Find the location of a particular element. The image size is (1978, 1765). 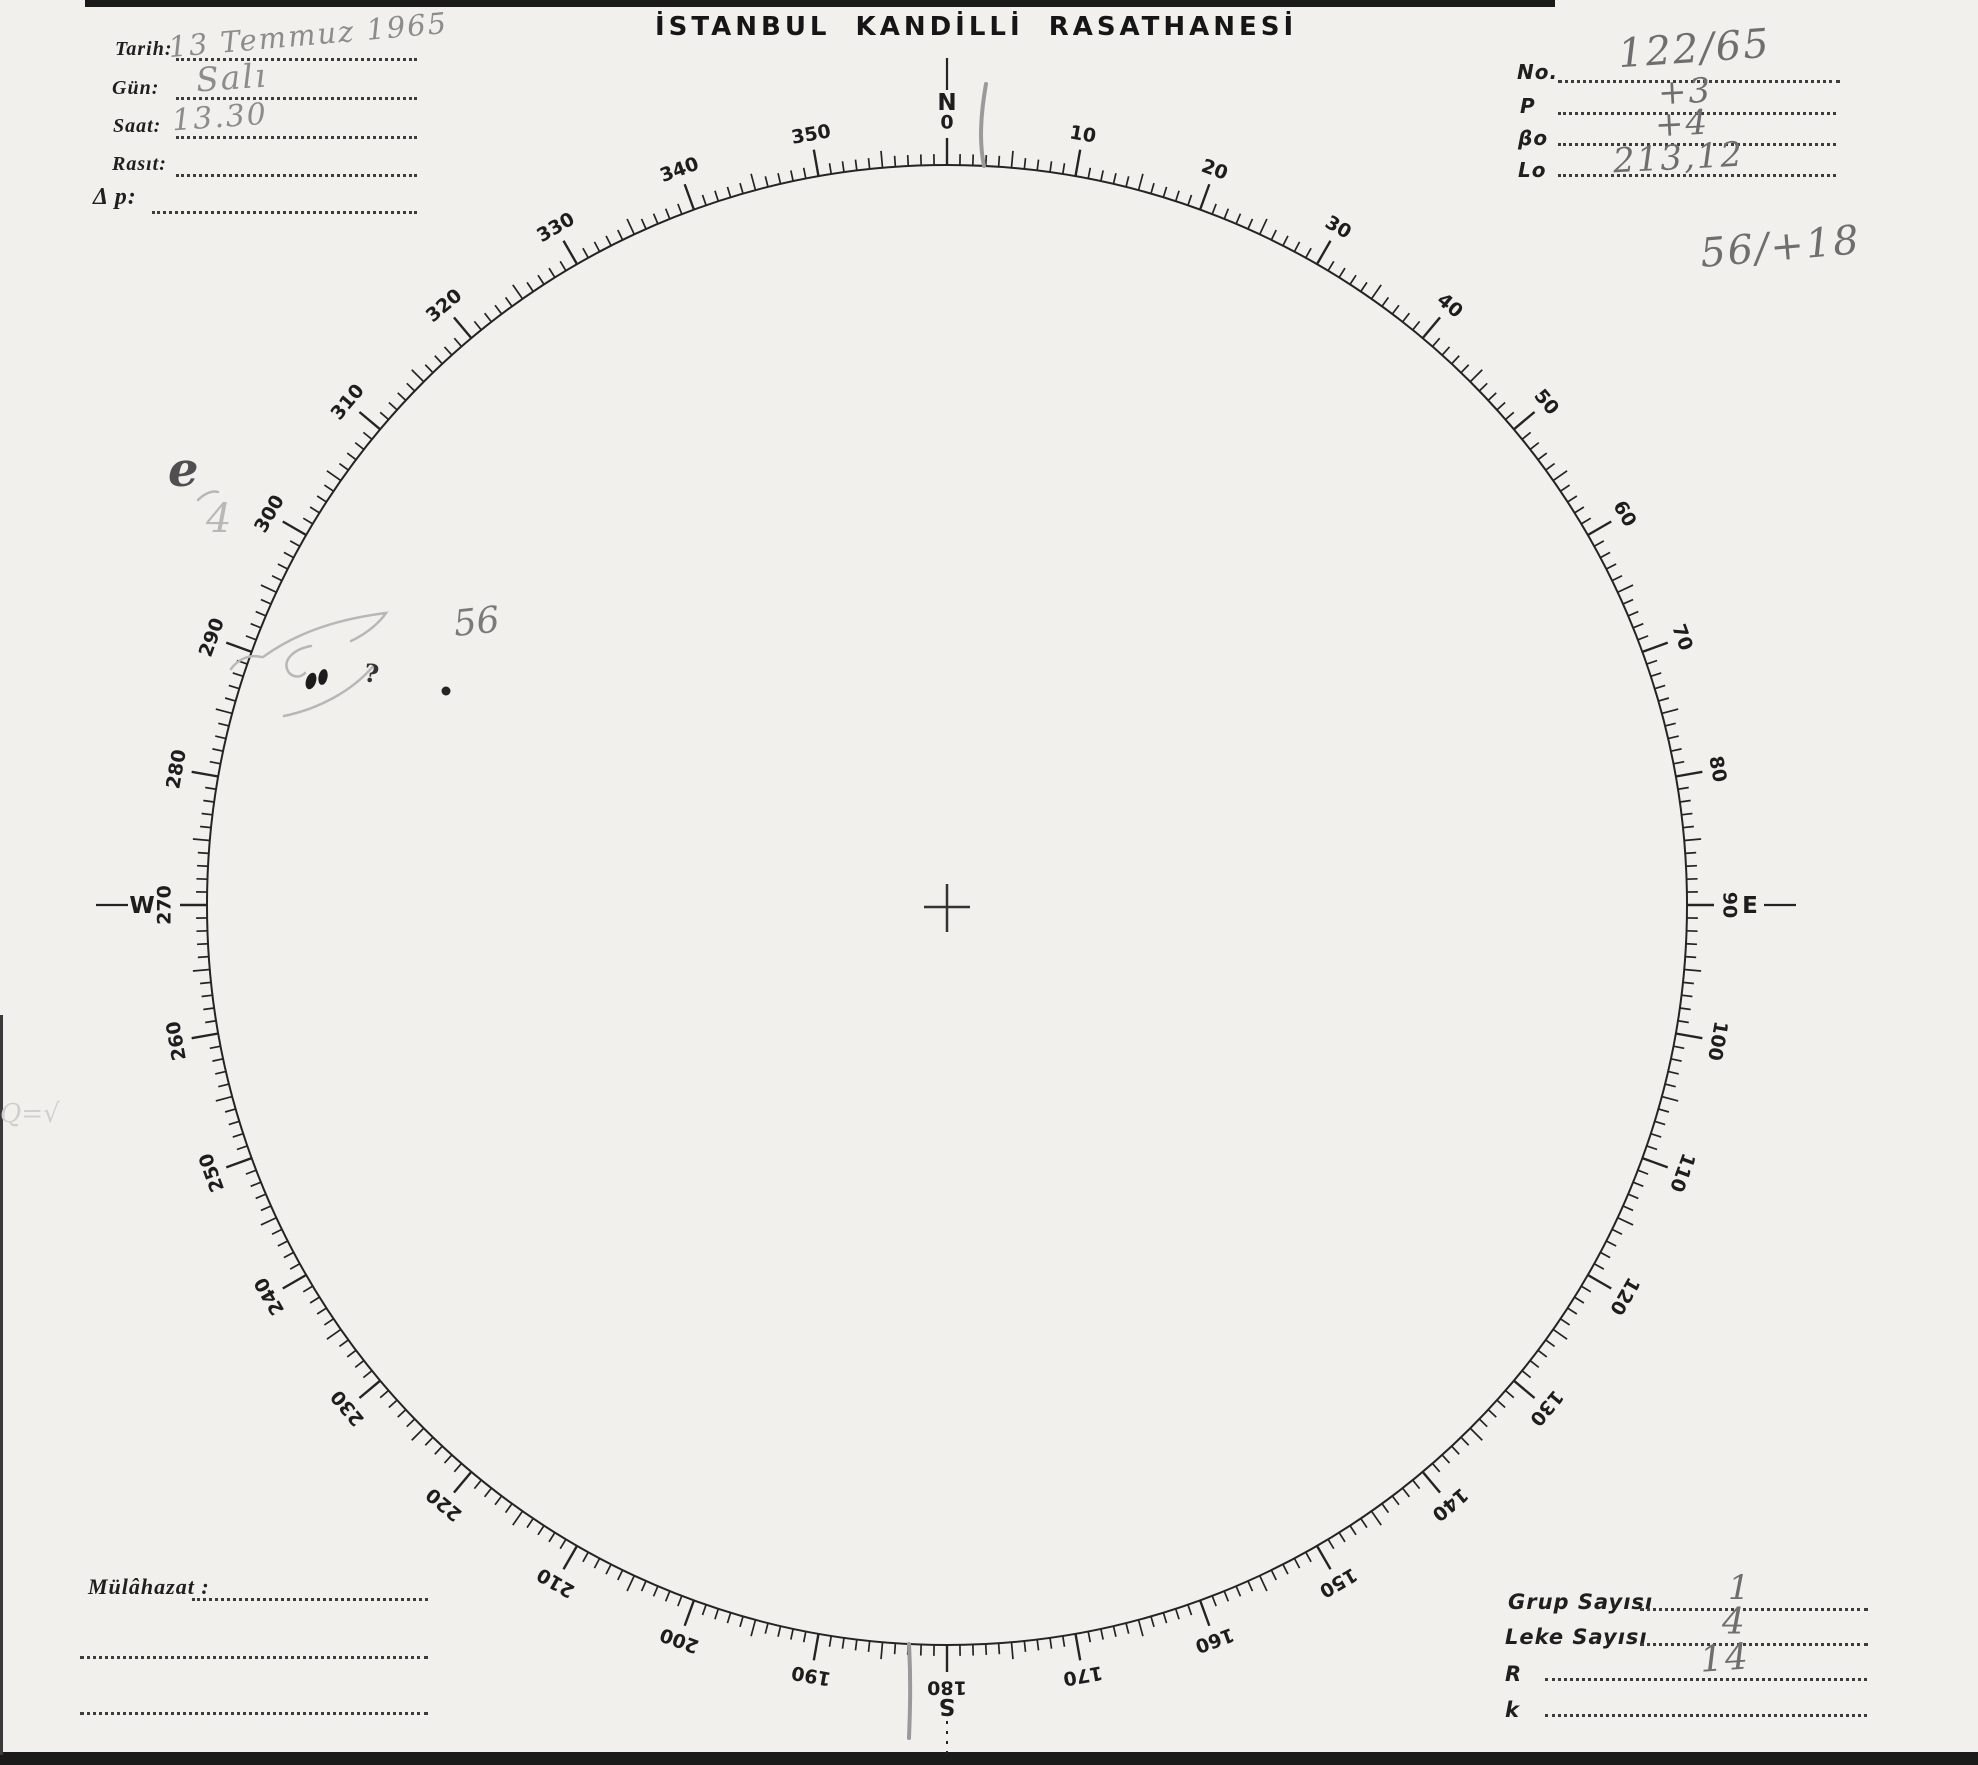

lo-line is located at coordinates (1697, 175).